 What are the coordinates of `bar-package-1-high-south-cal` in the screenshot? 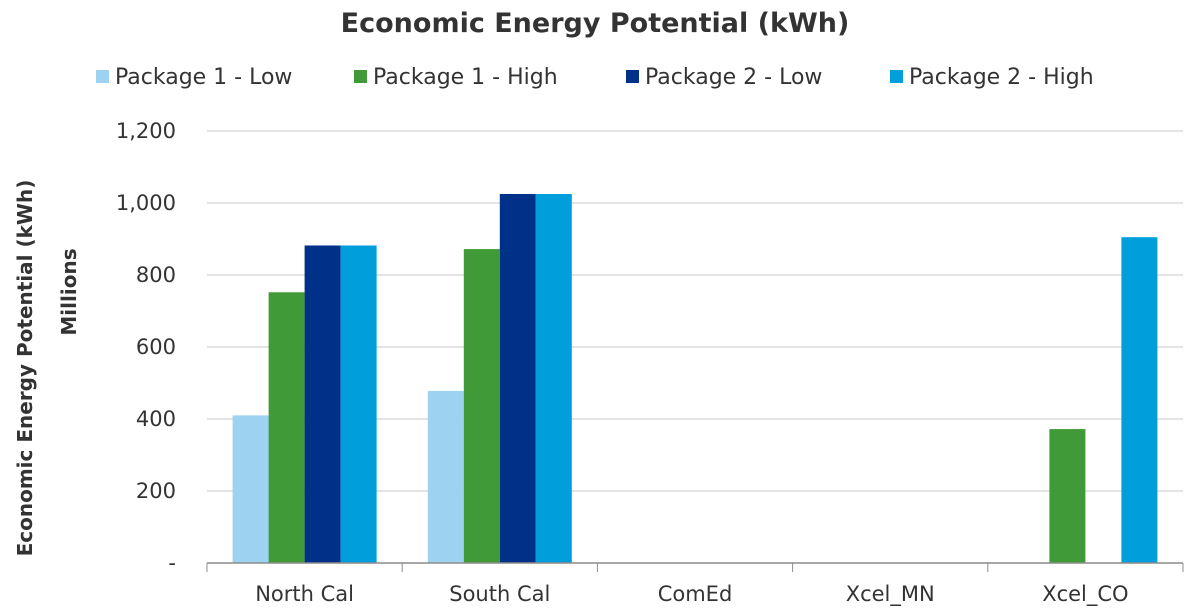 It's located at (481, 406).